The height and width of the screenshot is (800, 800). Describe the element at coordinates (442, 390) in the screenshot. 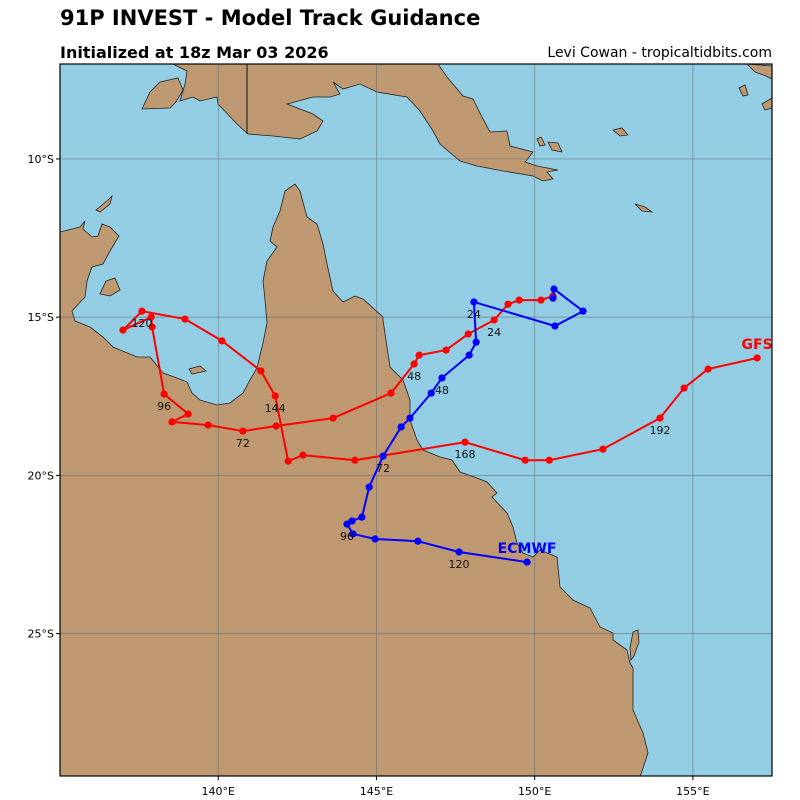

I see `ecmwf-forecast-hour-label: 48` at that location.